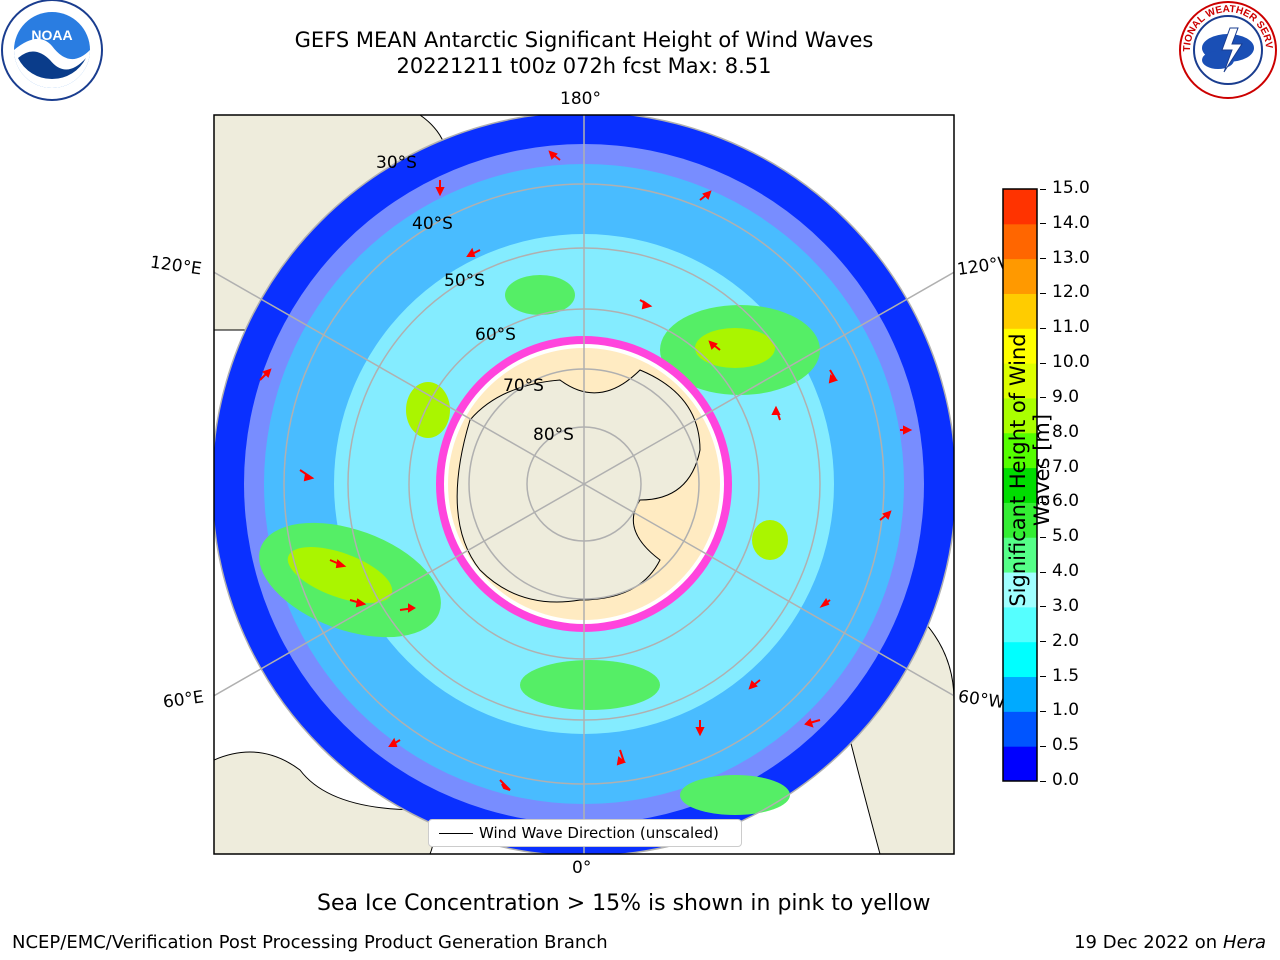  I want to click on lat-label-50s: 50°S, so click(464, 281).